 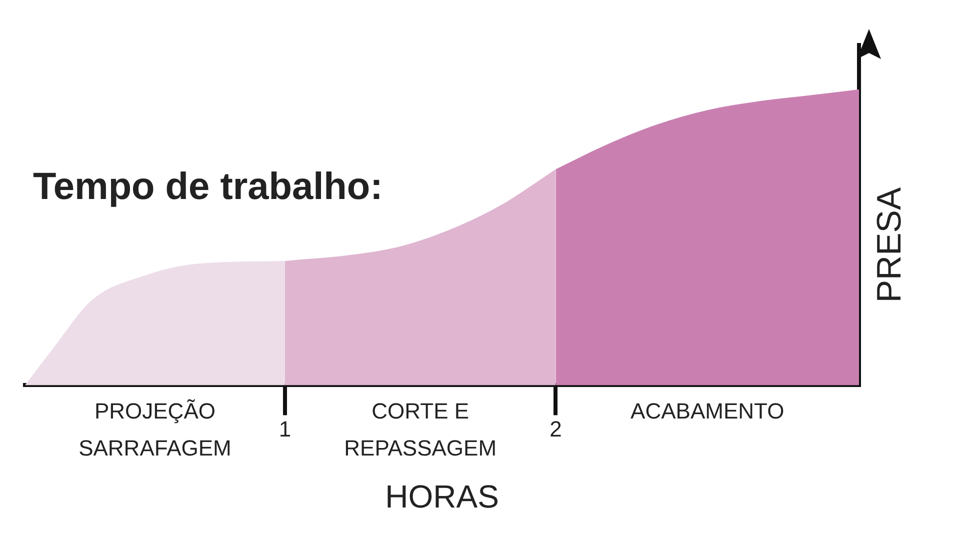 I want to click on series-label: CORTE E REPASSAGEM, so click(x=420, y=429).